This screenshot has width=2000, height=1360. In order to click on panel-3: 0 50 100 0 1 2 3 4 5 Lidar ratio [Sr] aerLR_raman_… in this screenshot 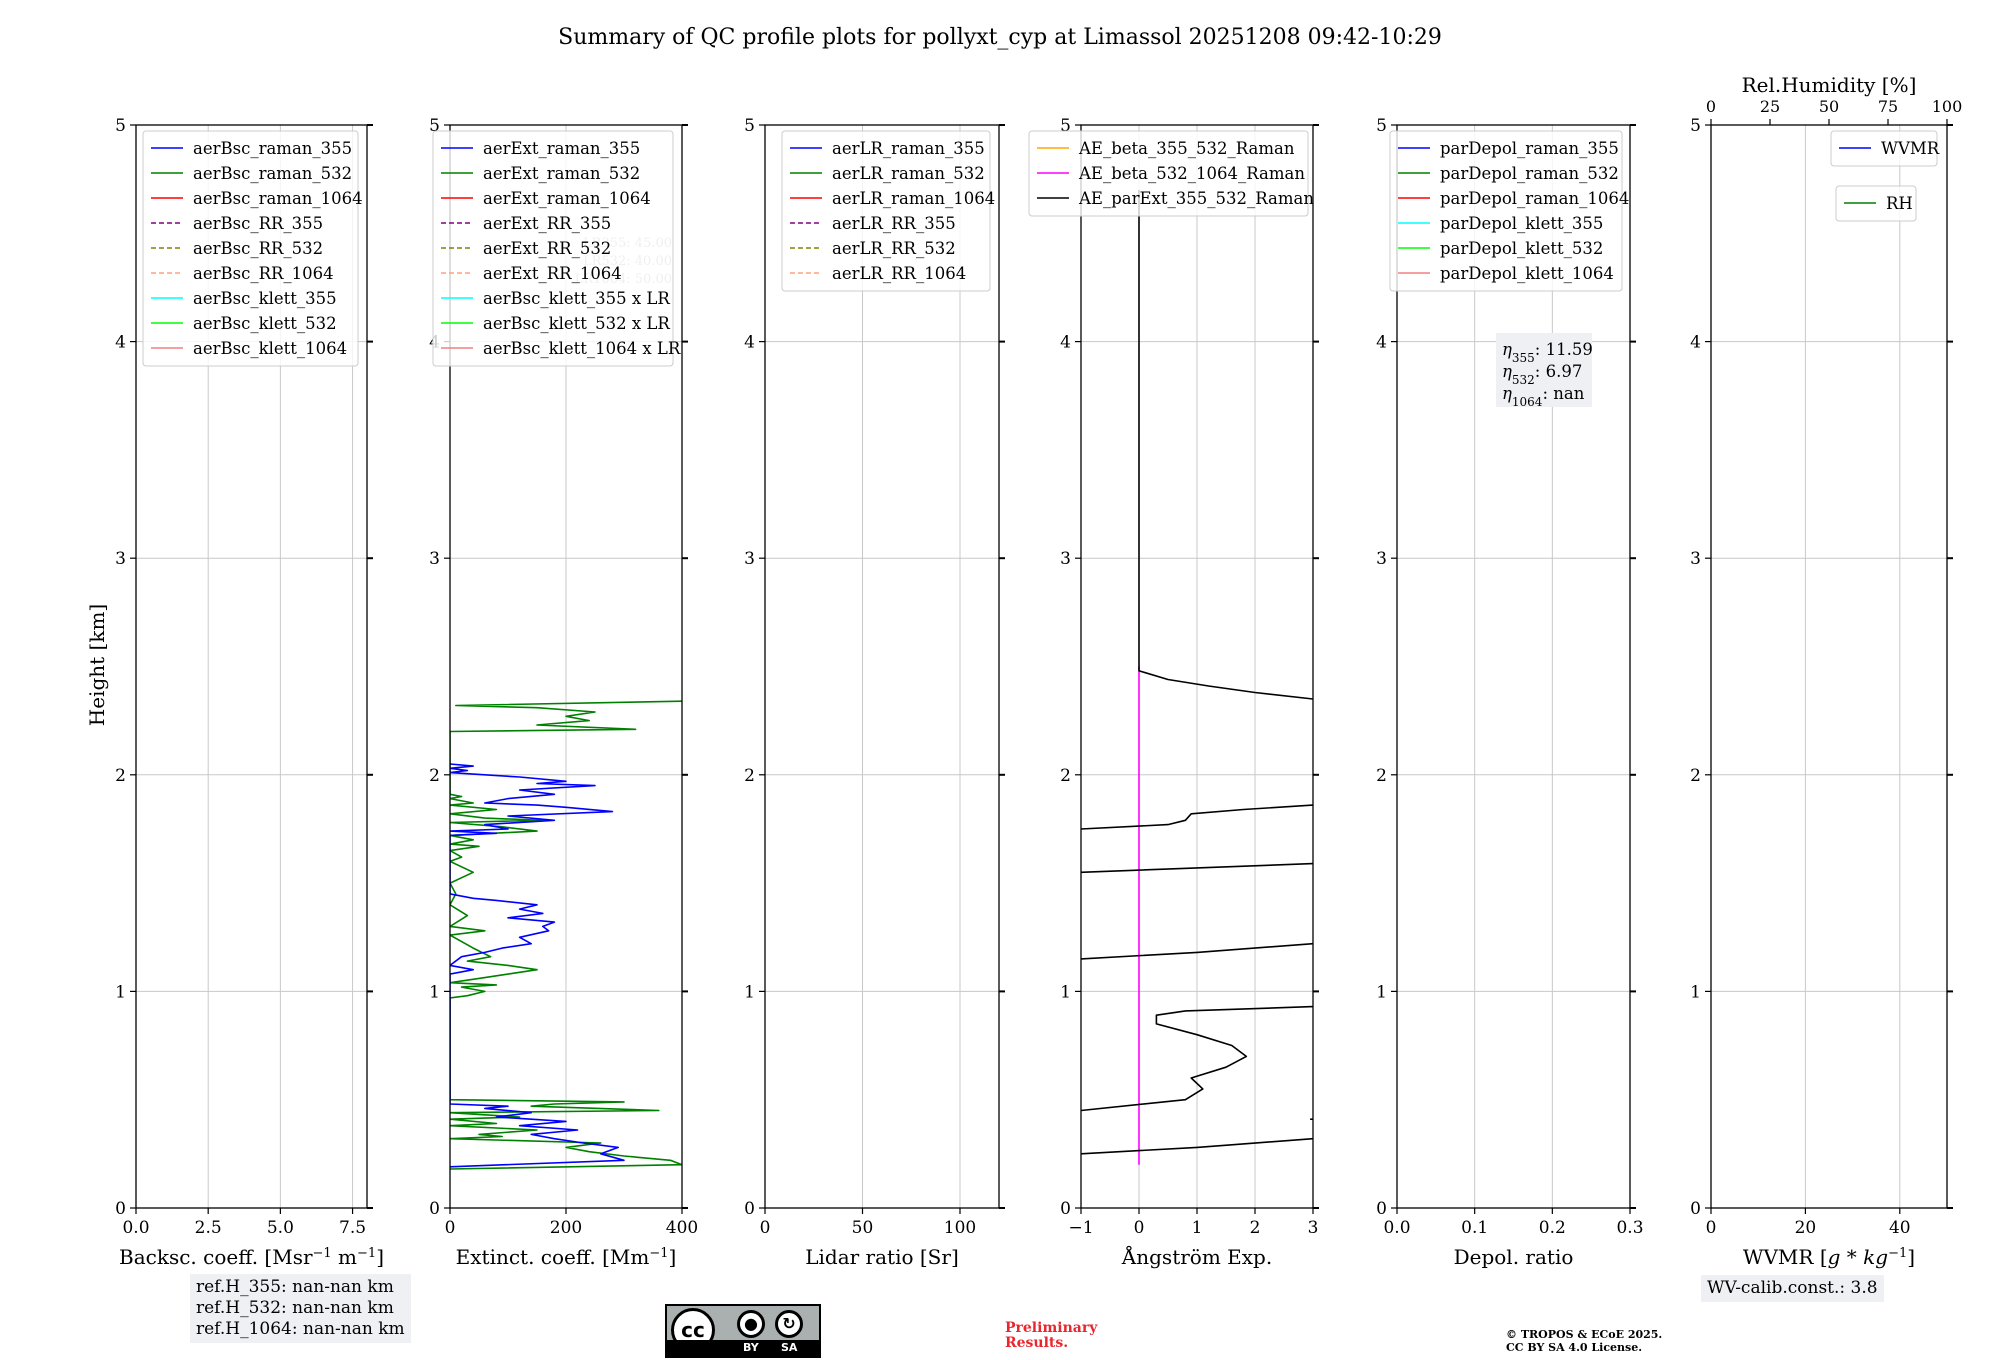, I will do `click(874, 692)`.